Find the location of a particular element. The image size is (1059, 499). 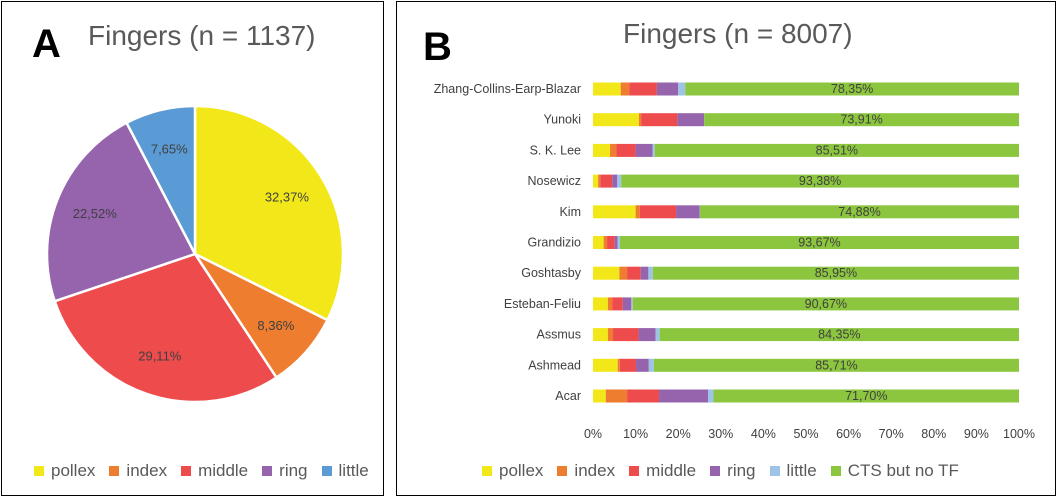

x-tick-label: 20% is located at coordinates (678, 434).